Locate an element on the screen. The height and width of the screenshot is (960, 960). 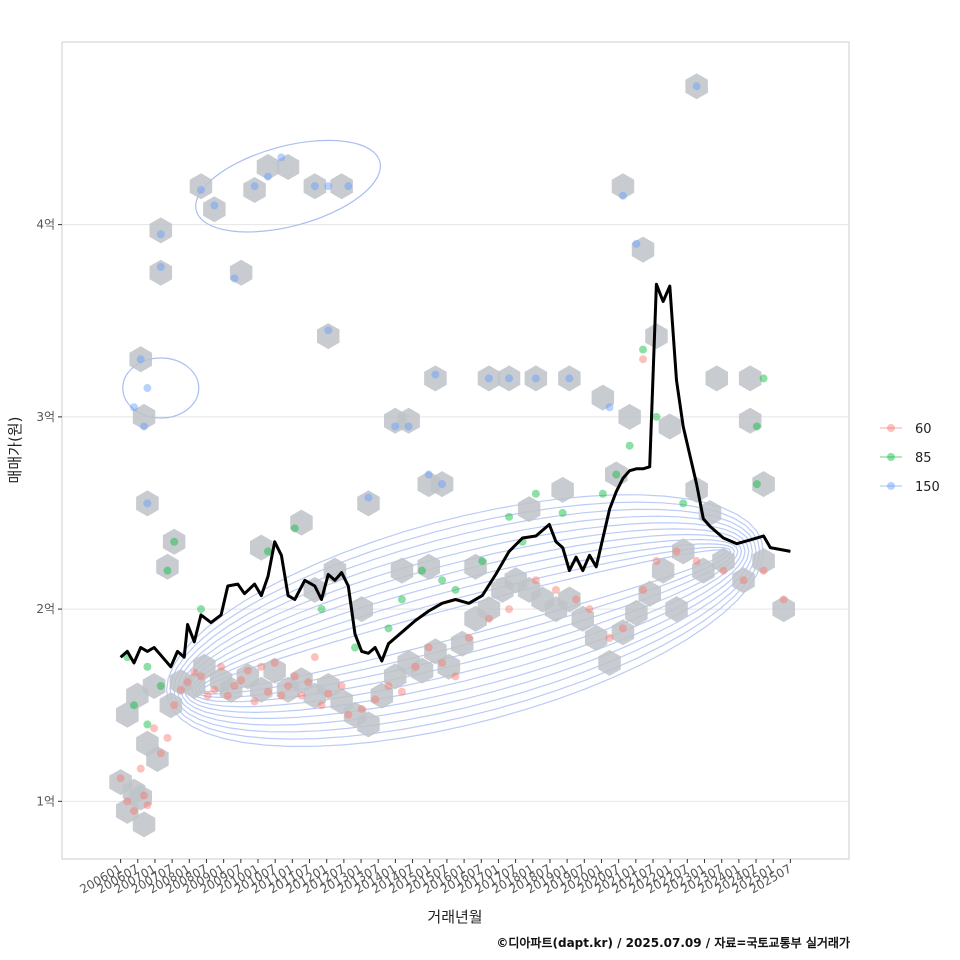
y-axis-ticks: 1억 2억 3억 4억 is located at coordinates (49, 513).